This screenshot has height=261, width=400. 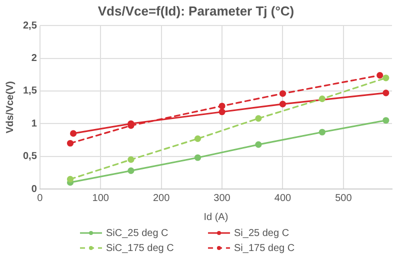 I want to click on y-tick-label: 1,5, so click(x=30, y=91).